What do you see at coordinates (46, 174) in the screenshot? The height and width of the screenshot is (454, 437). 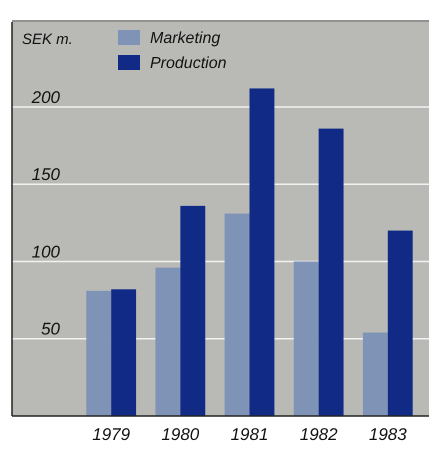 I see `y-tick-label: 150` at bounding box center [46, 174].